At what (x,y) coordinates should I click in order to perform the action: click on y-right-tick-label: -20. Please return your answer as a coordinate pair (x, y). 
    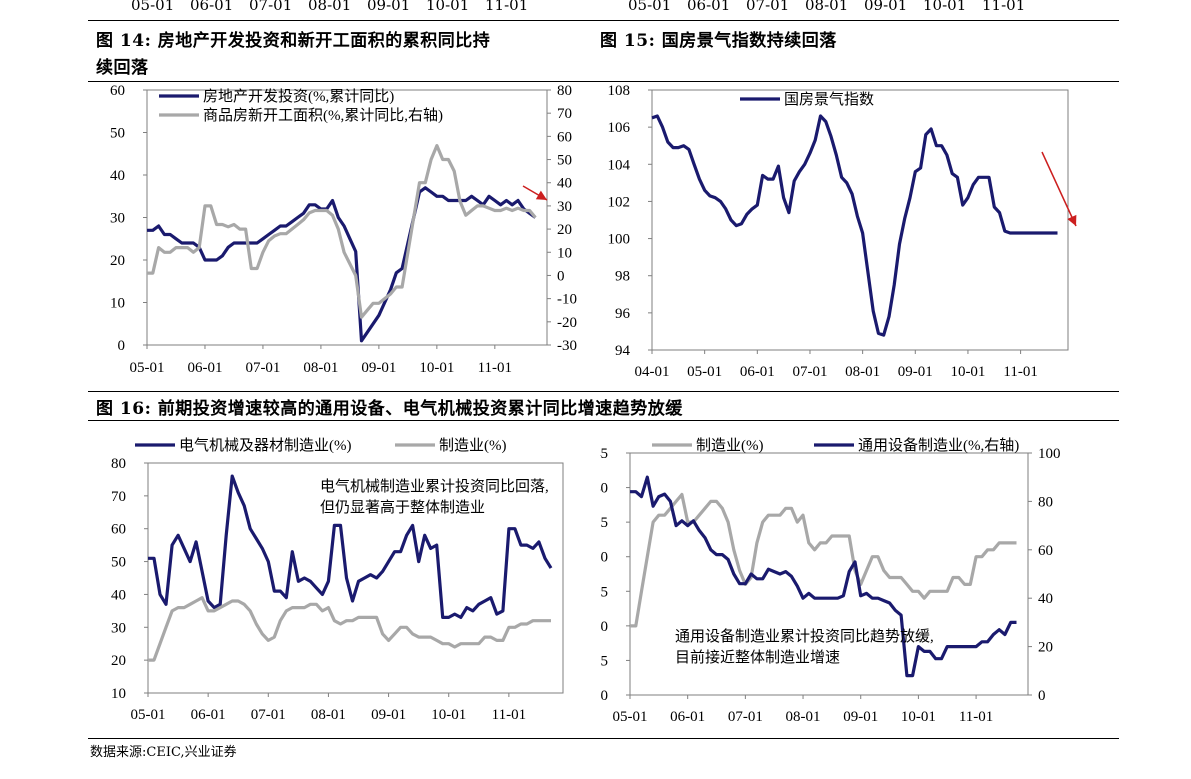
    Looking at the image, I should click on (567, 323).